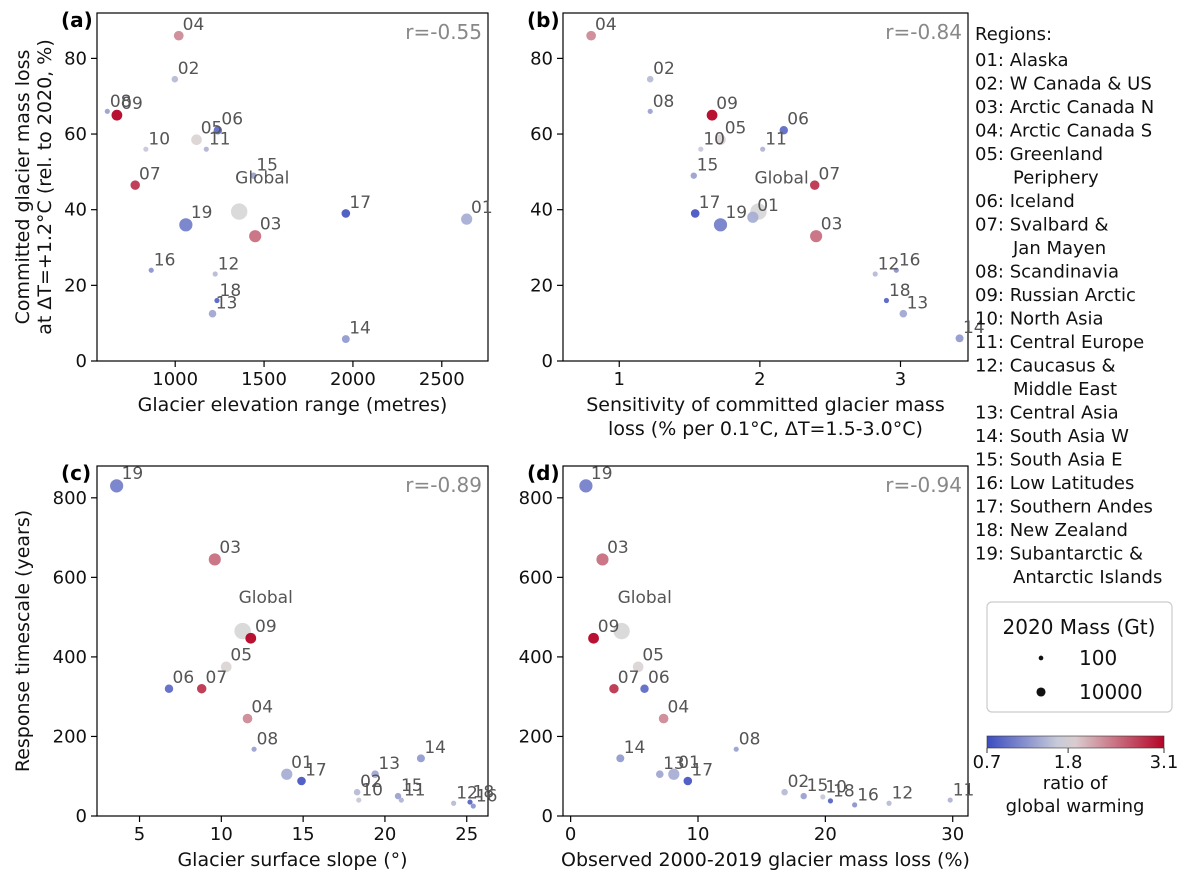 This screenshot has height=870, width=1199. What do you see at coordinates (1047, 413) in the screenshot?
I see `region-entry-13: 13: Central Asia` at bounding box center [1047, 413].